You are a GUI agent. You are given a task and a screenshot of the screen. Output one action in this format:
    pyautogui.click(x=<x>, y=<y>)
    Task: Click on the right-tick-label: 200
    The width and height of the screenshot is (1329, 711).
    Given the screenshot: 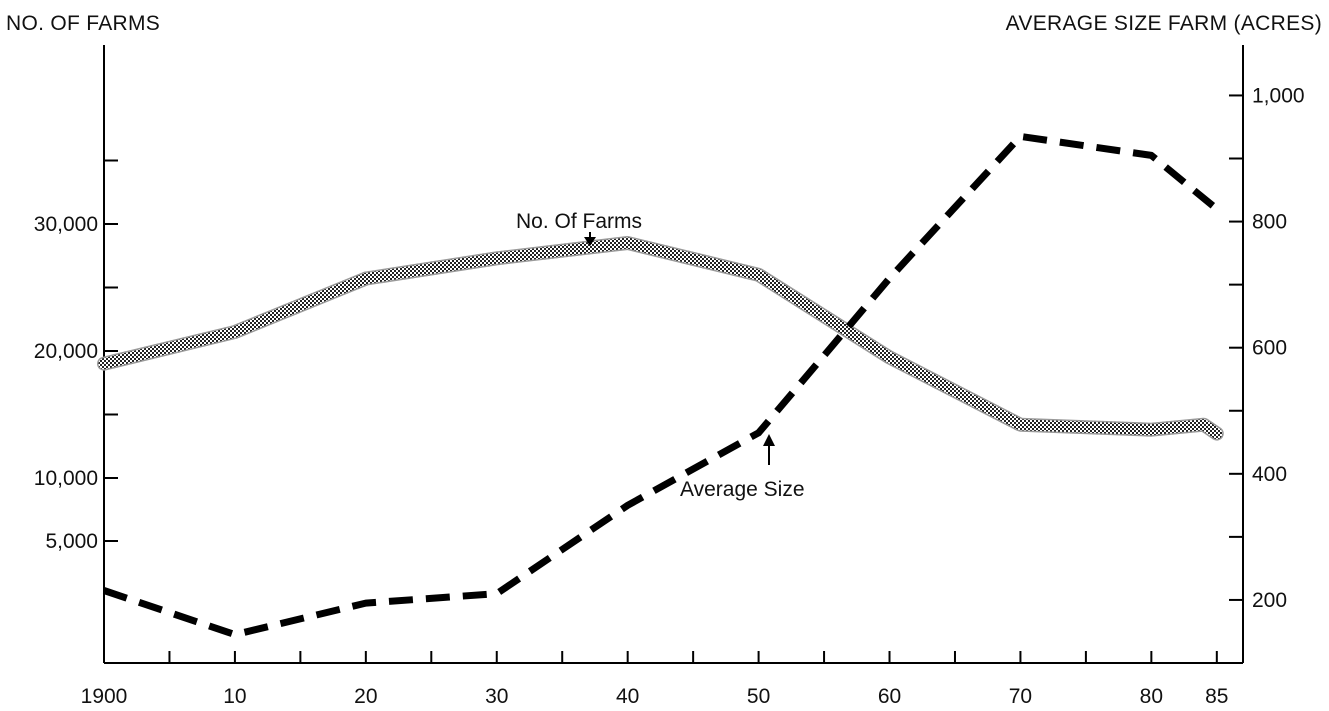 What is the action you would take?
    pyautogui.click(x=1269, y=600)
    